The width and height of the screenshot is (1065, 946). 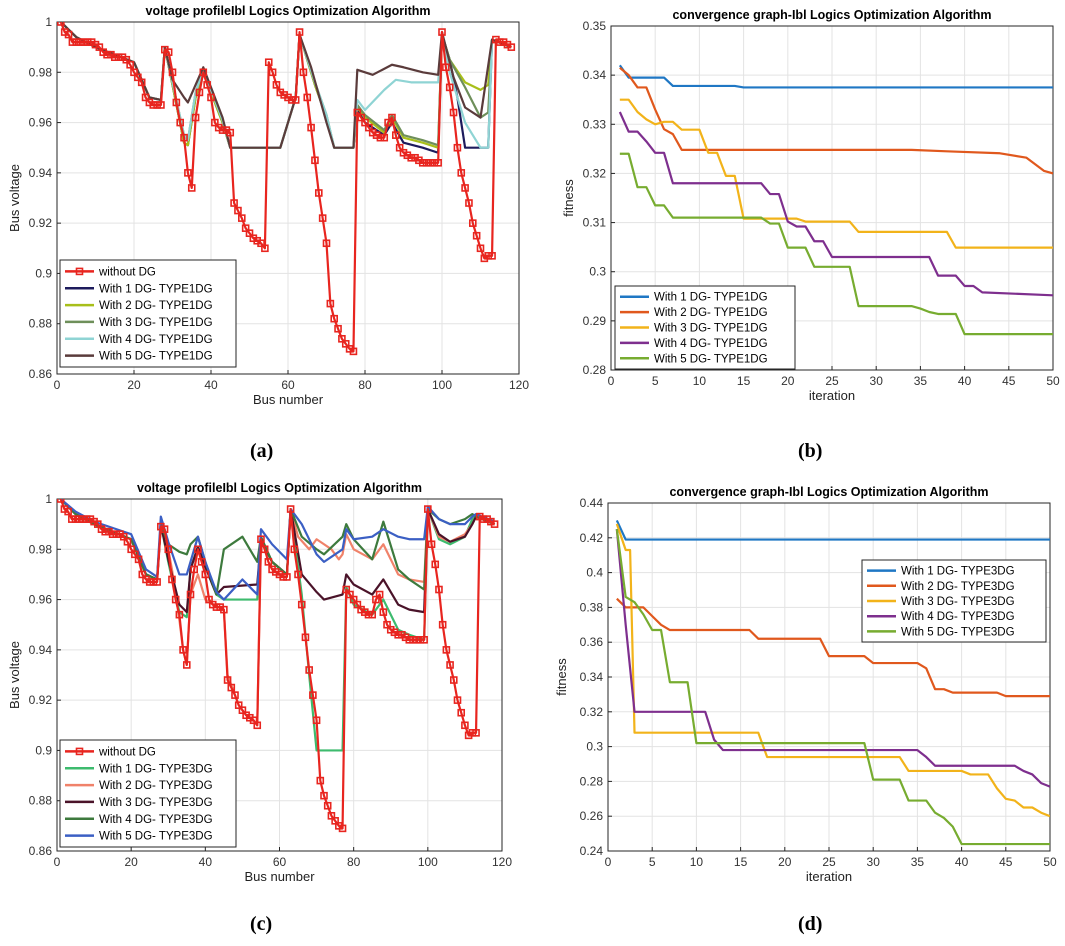 I want to click on chart-d-xtick-label-8: 40, so click(x=962, y=862).